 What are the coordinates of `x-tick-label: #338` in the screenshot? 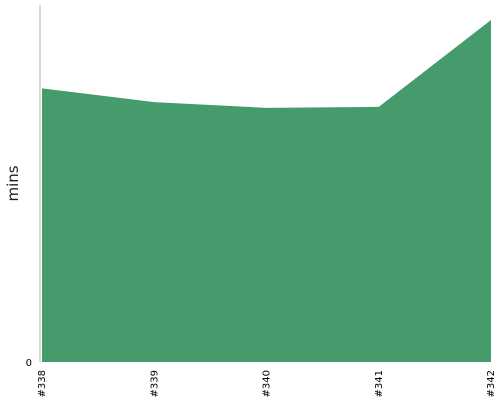 It's located at (42, 383).